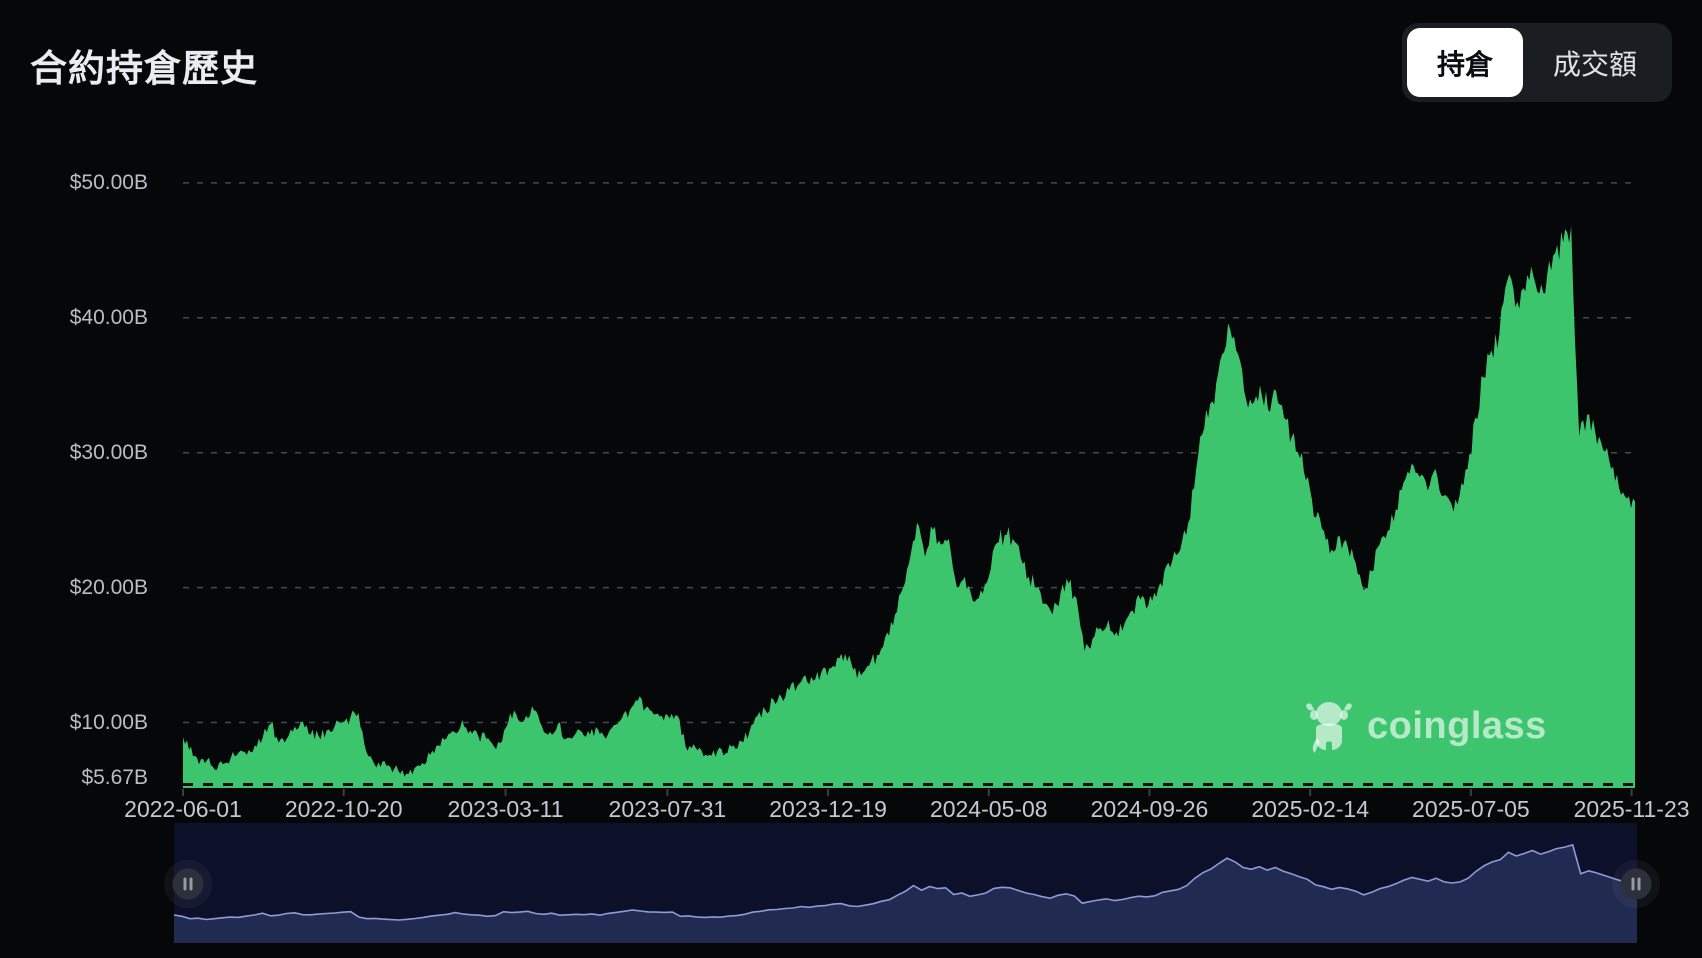 This screenshot has width=1702, height=958. What do you see at coordinates (1464, 62) in the screenshot?
I see `toggle-option-open-interest: 持倉` at bounding box center [1464, 62].